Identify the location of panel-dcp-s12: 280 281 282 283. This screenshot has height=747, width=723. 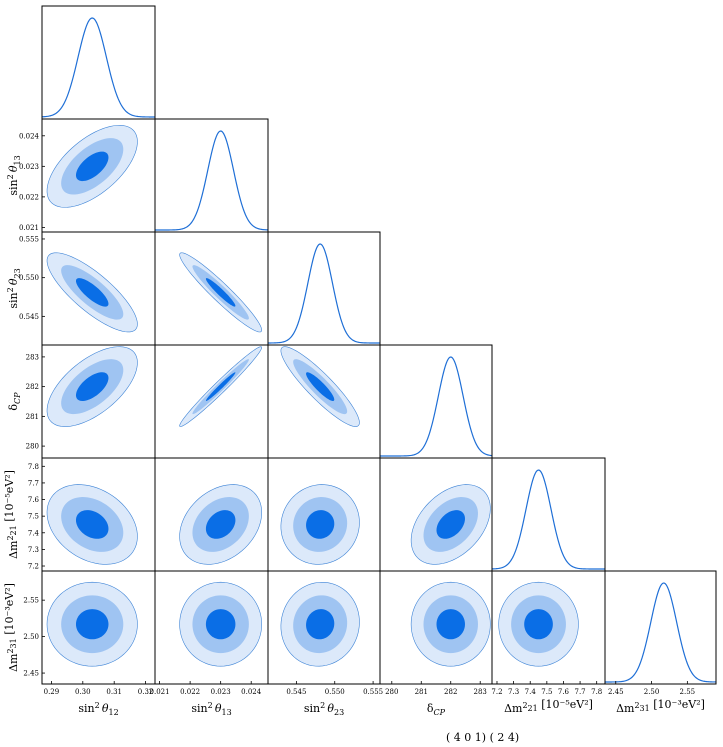
(91, 401).